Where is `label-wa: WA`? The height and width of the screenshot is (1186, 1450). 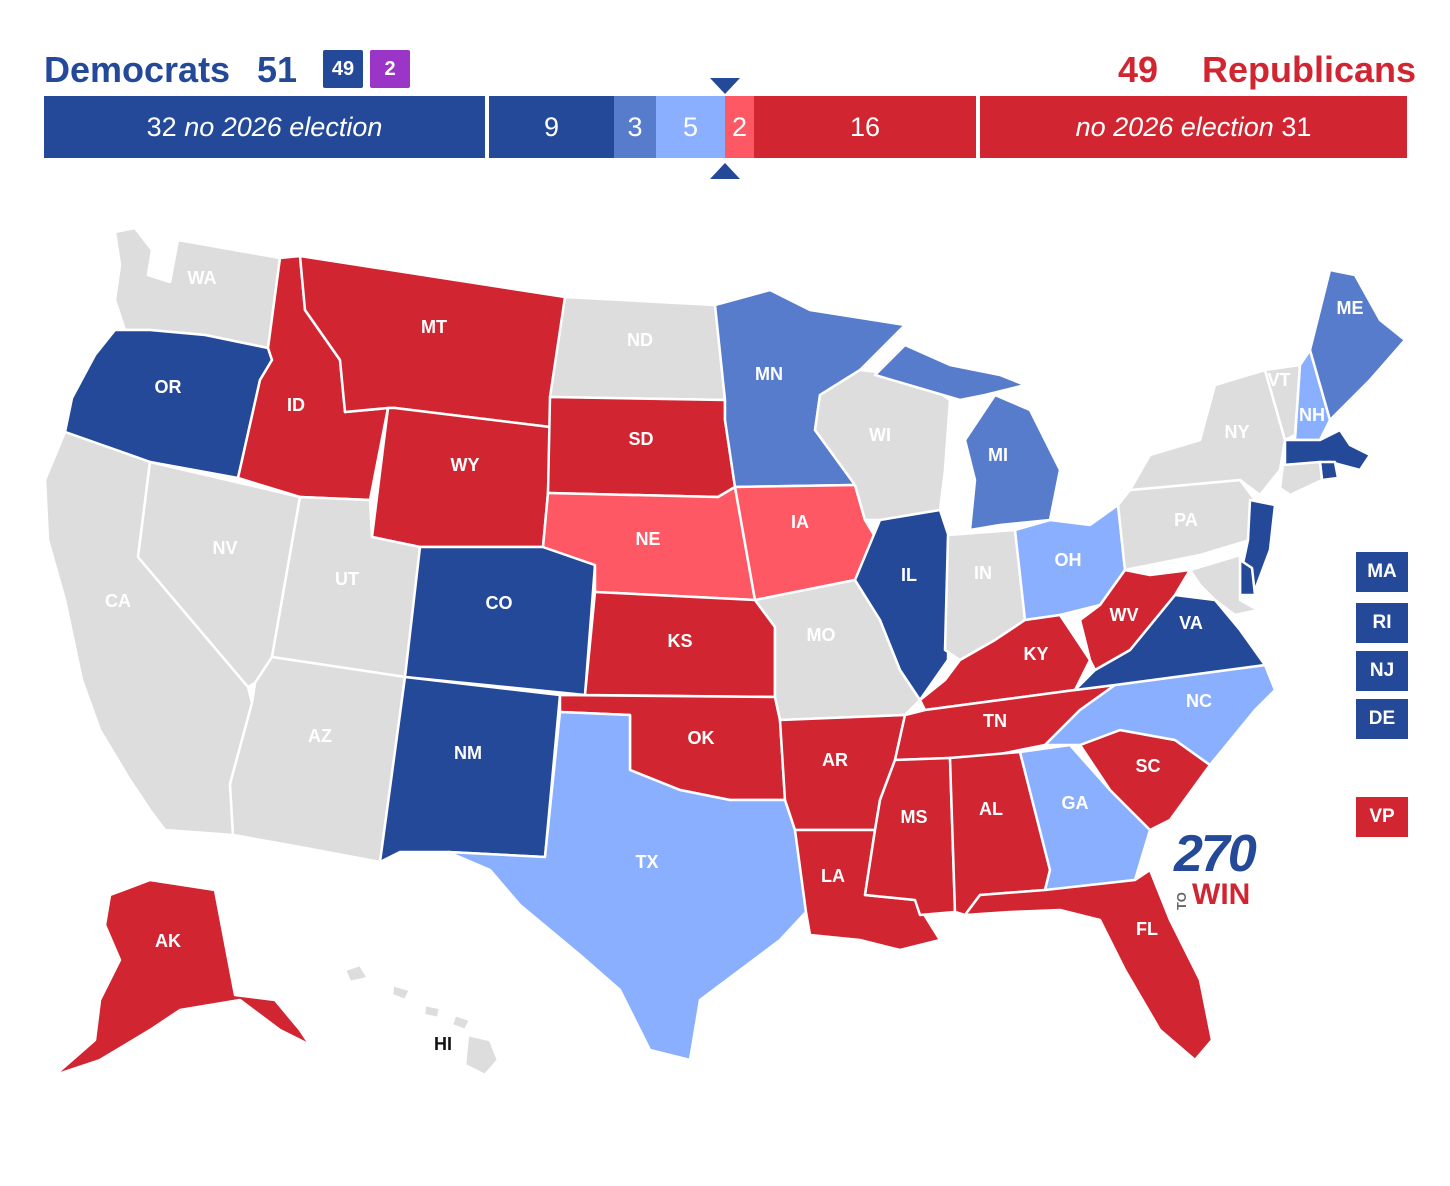
label-wa: WA is located at coordinates (202, 278).